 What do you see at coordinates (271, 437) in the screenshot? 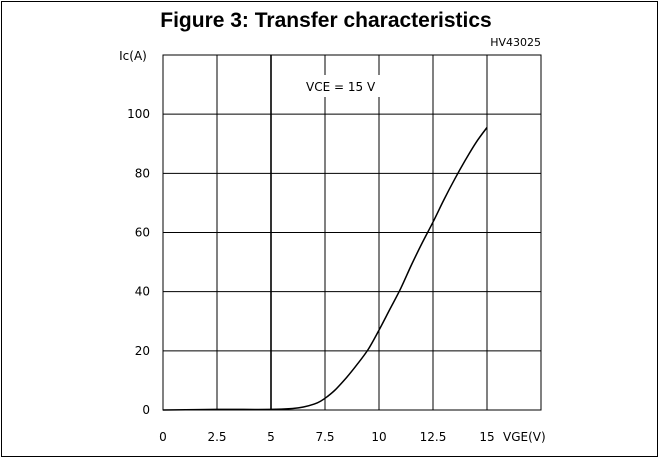
I see `x-tick-label: 5` at bounding box center [271, 437].